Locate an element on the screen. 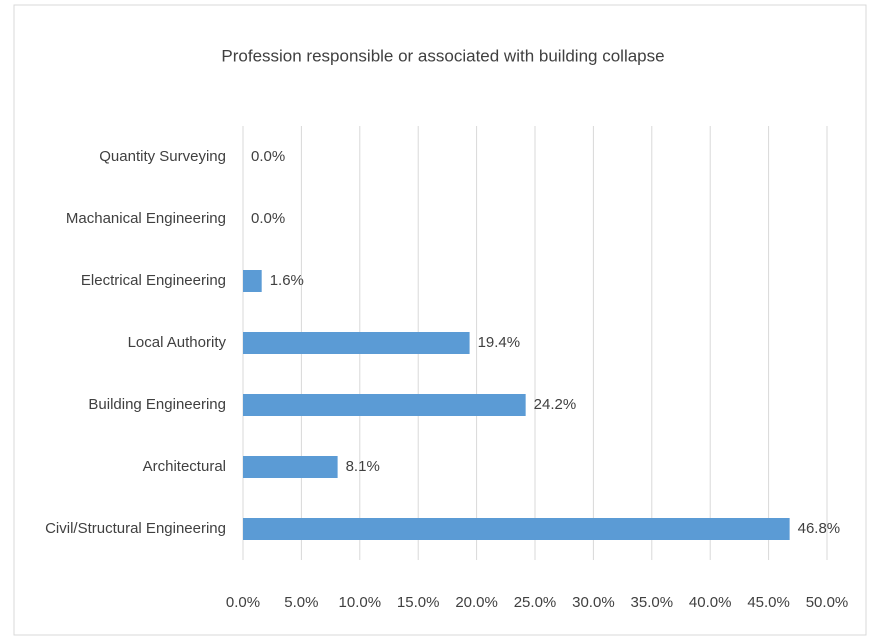 The image size is (871, 642). data-label: 1.6% is located at coordinates (287, 280).